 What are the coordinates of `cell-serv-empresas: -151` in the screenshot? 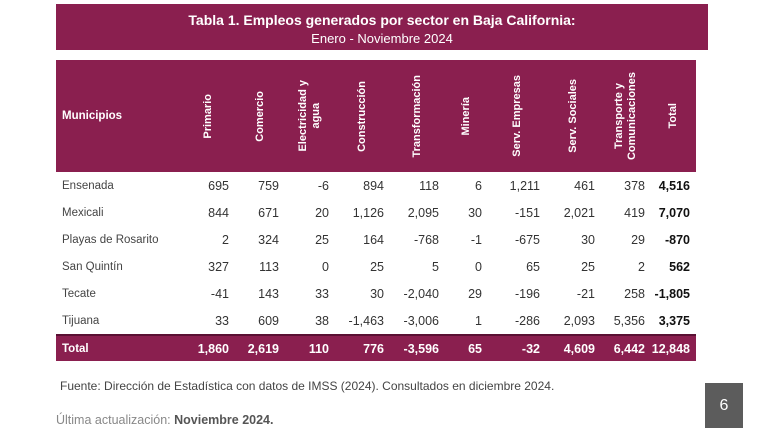 It's located at (527, 212).